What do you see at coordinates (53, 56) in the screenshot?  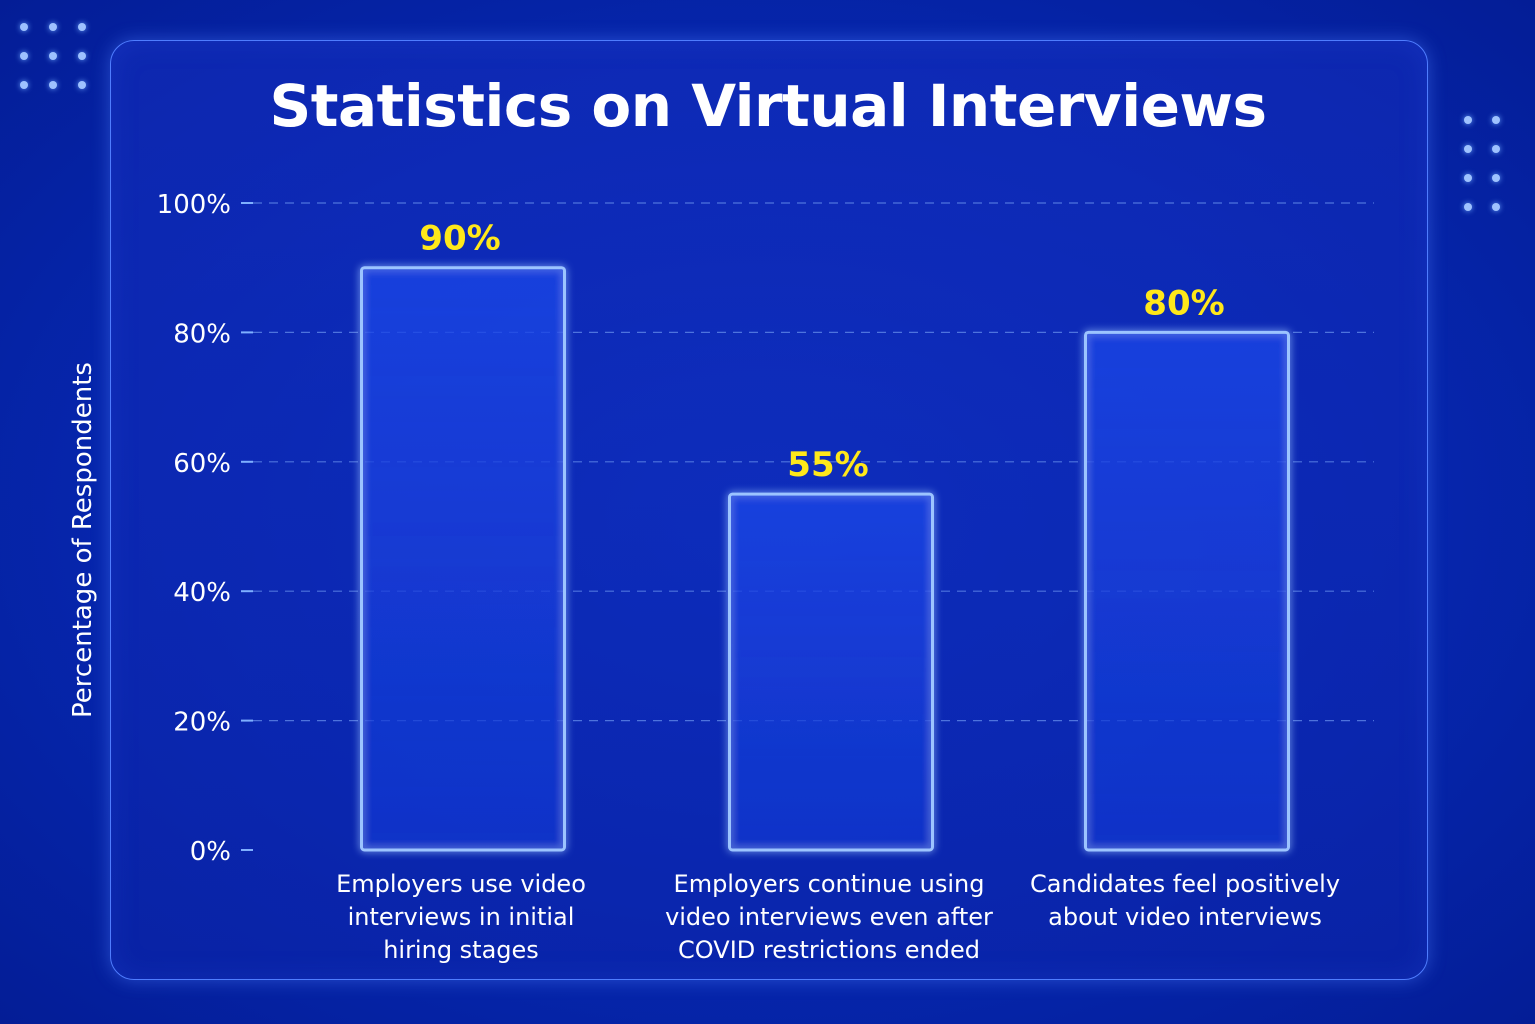 I see `decorative-dots-top-left` at bounding box center [53, 56].